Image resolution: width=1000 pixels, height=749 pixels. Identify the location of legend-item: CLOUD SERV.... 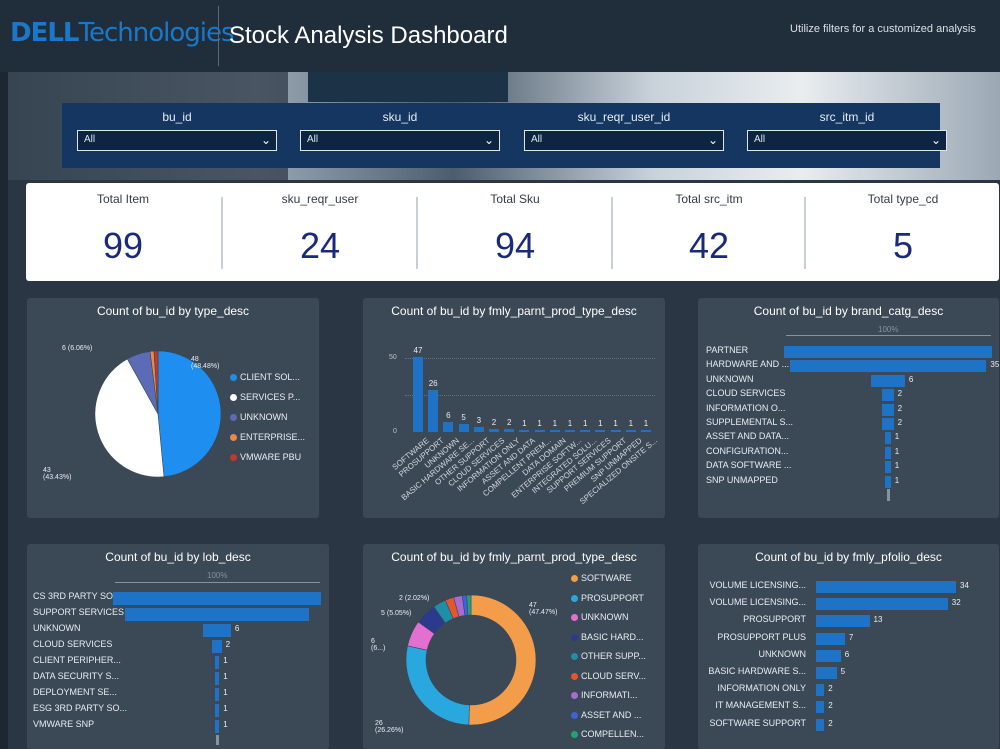
(608, 676).